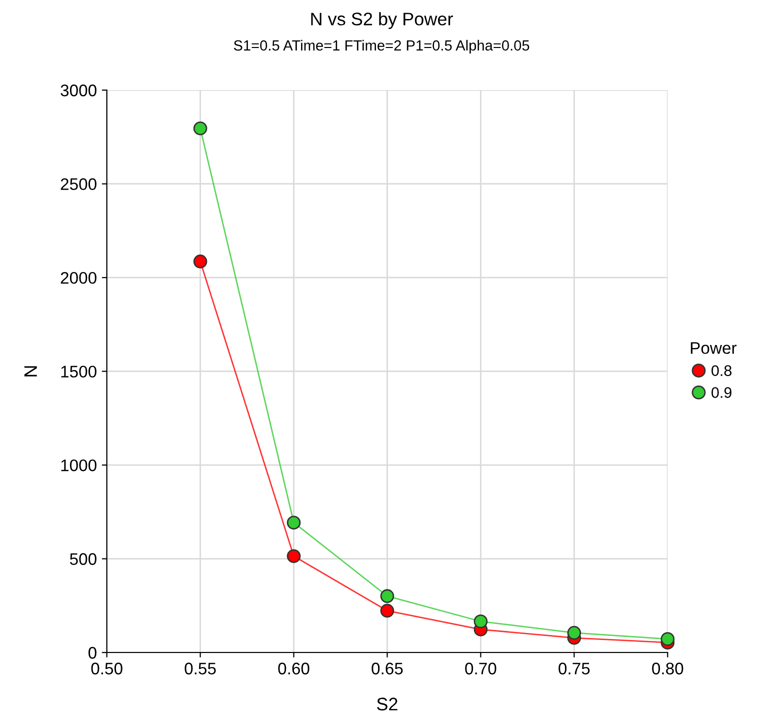  What do you see at coordinates (387, 668) in the screenshot?
I see `x-tick-label: 0.65` at bounding box center [387, 668].